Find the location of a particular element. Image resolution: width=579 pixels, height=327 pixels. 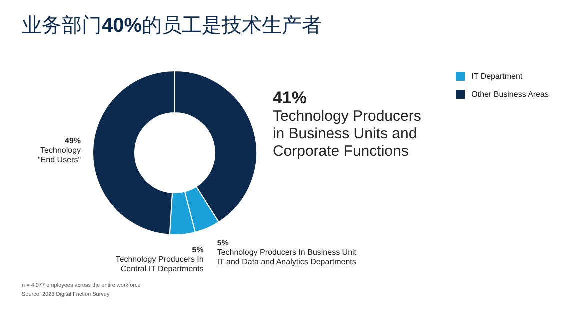

data-label: 49% is located at coordinates (73, 141).